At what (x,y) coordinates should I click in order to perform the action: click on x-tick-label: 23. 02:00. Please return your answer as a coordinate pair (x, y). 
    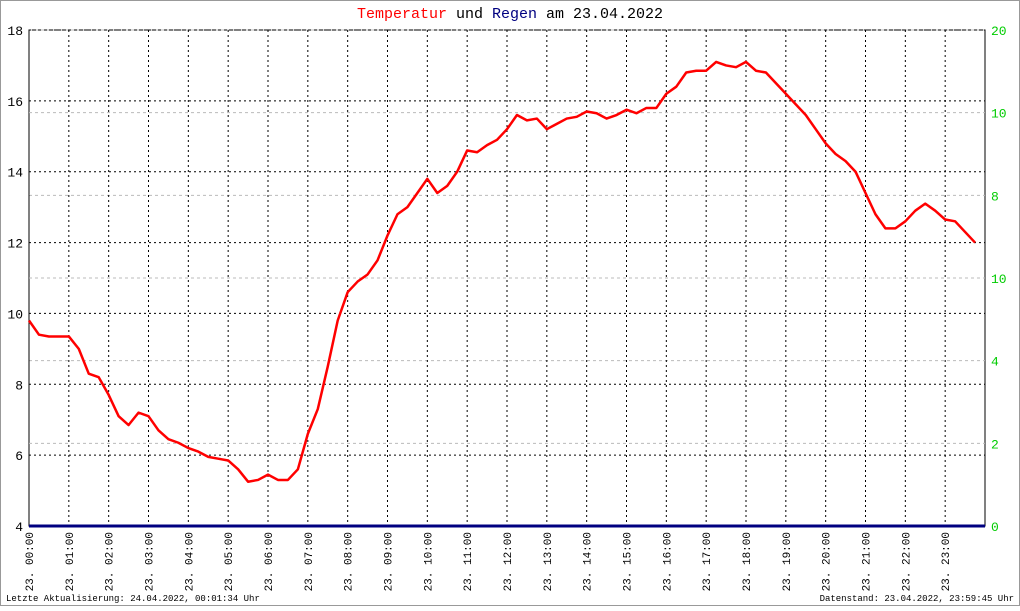
    Looking at the image, I should click on (111, 561).